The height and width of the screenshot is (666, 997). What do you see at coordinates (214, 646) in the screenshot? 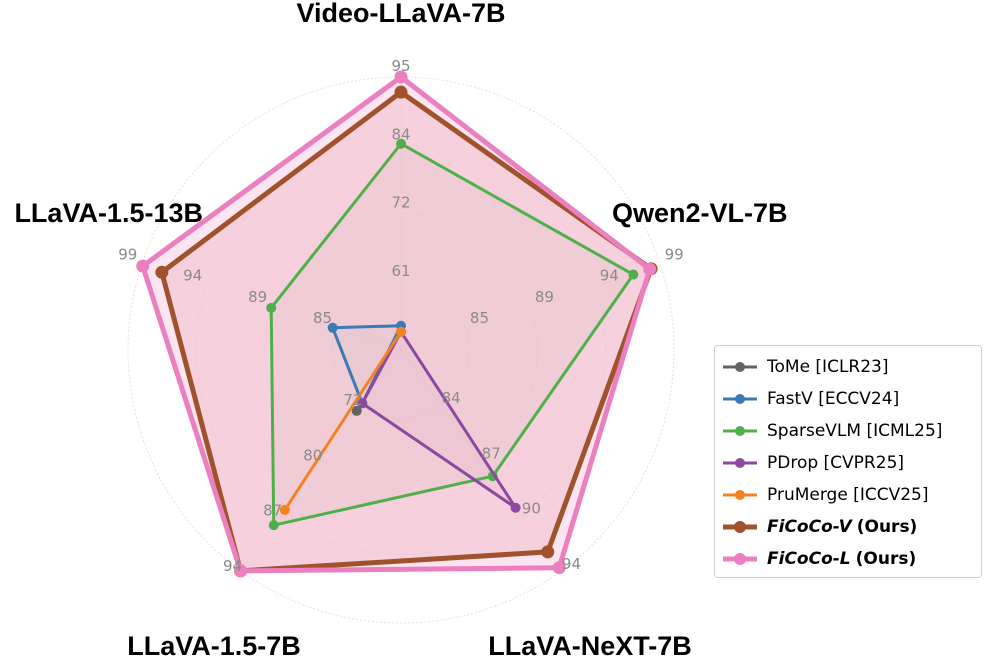
I see `axis-title: LLaVA-1.5-7B` at bounding box center [214, 646].